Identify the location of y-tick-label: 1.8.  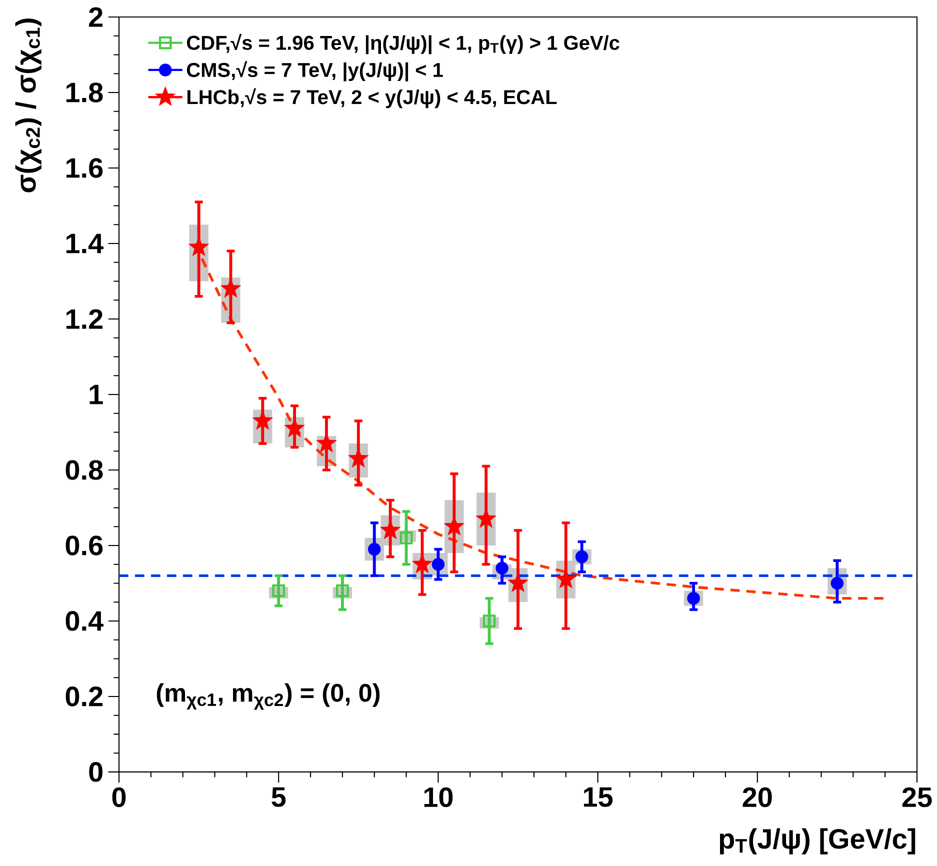
(84, 92).